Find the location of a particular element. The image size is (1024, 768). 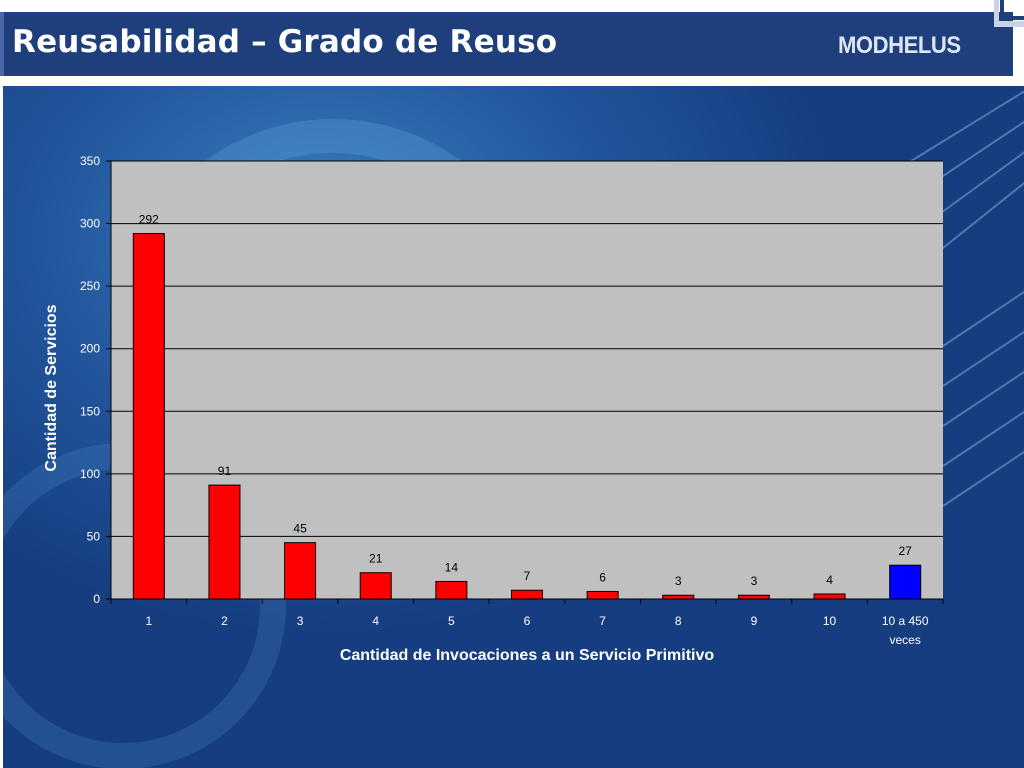

x-tick-label: 8 is located at coordinates (678, 621).